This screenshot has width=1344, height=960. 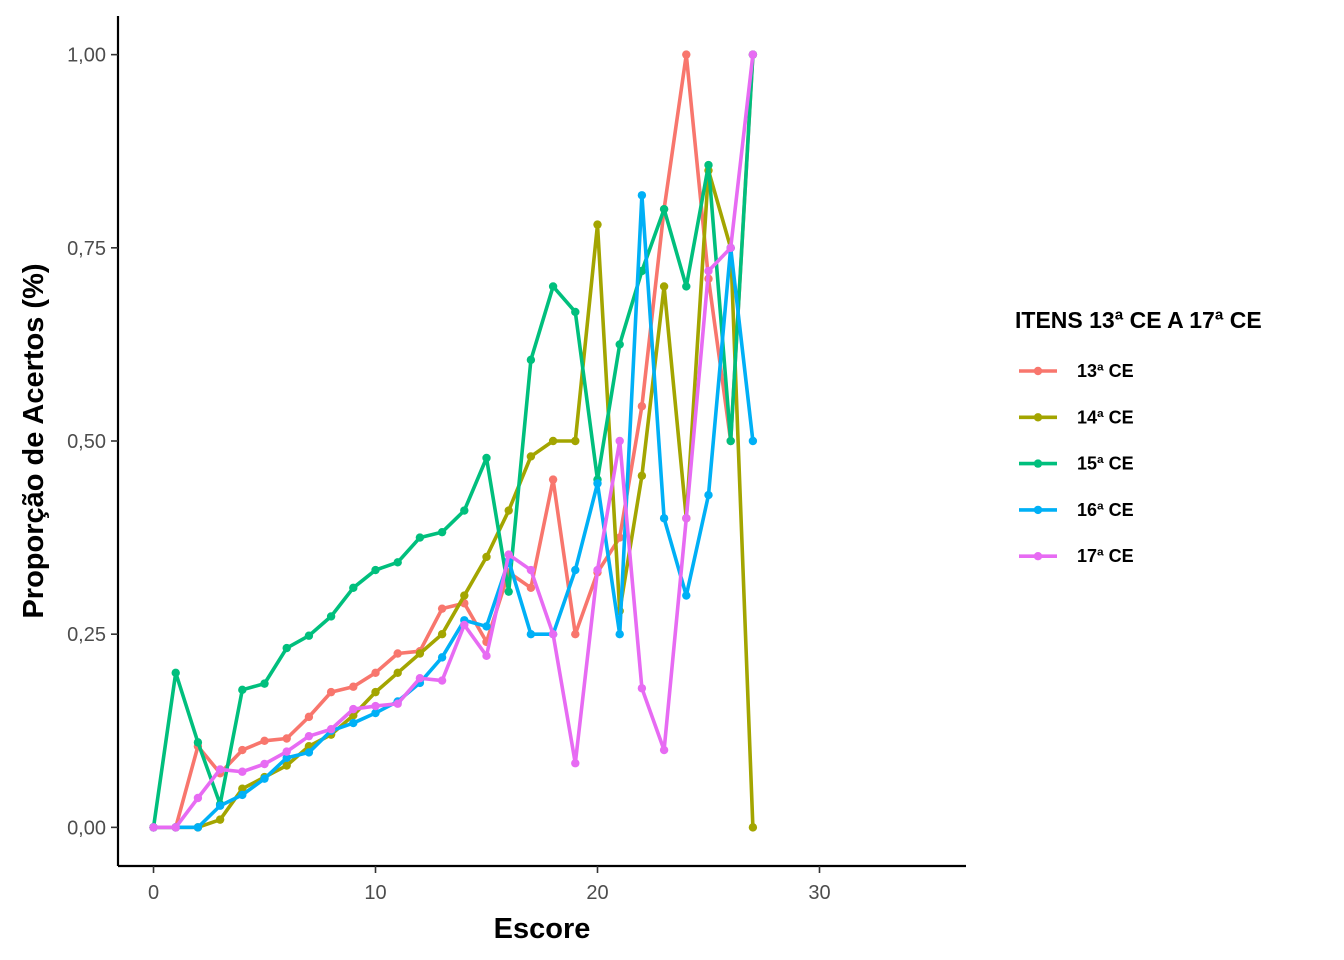 What do you see at coordinates (1076, 464) in the screenshot?
I see `legend-item: 15ª CE` at bounding box center [1076, 464].